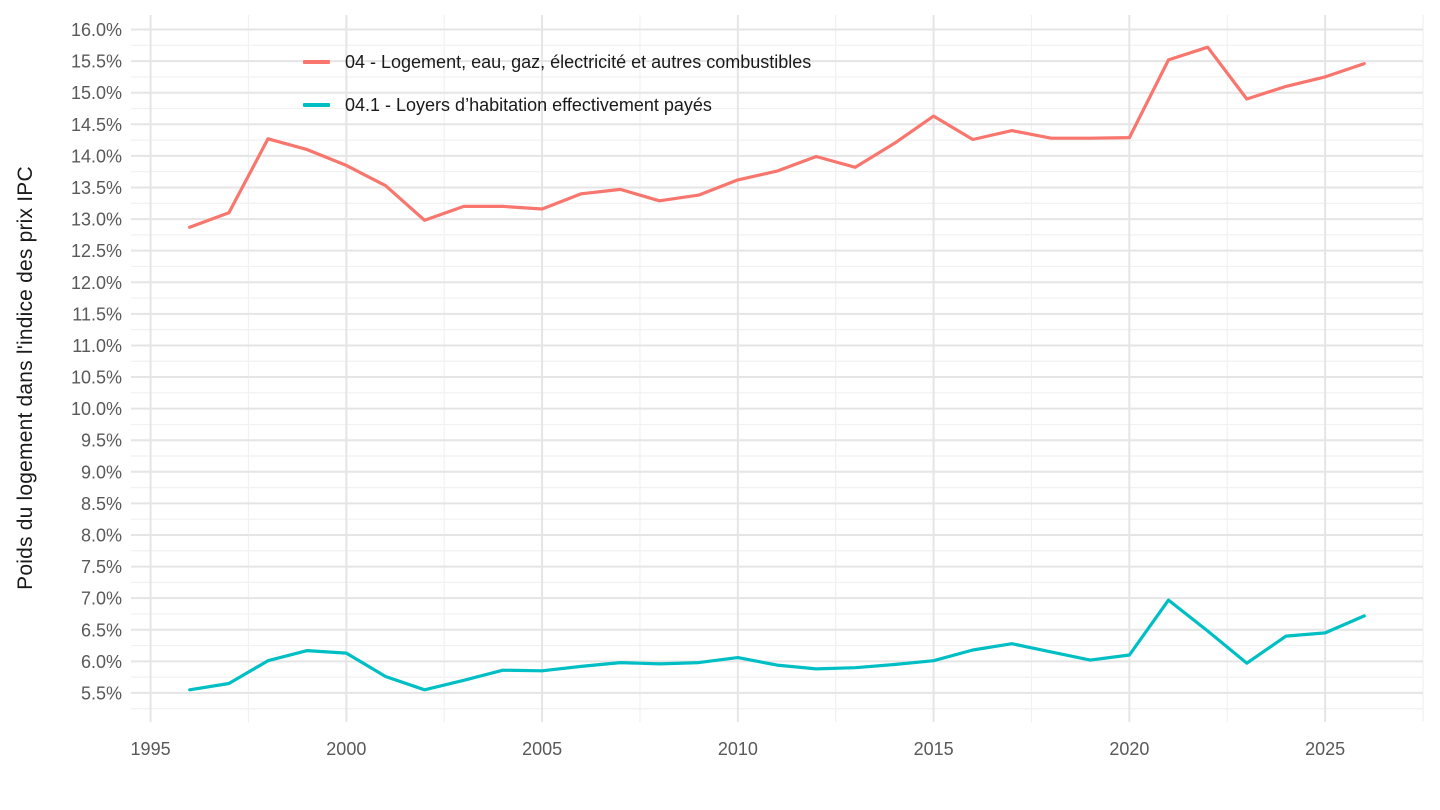 The height and width of the screenshot is (810, 1440). I want to click on x-tick-label: 2025, so click(1325, 749).